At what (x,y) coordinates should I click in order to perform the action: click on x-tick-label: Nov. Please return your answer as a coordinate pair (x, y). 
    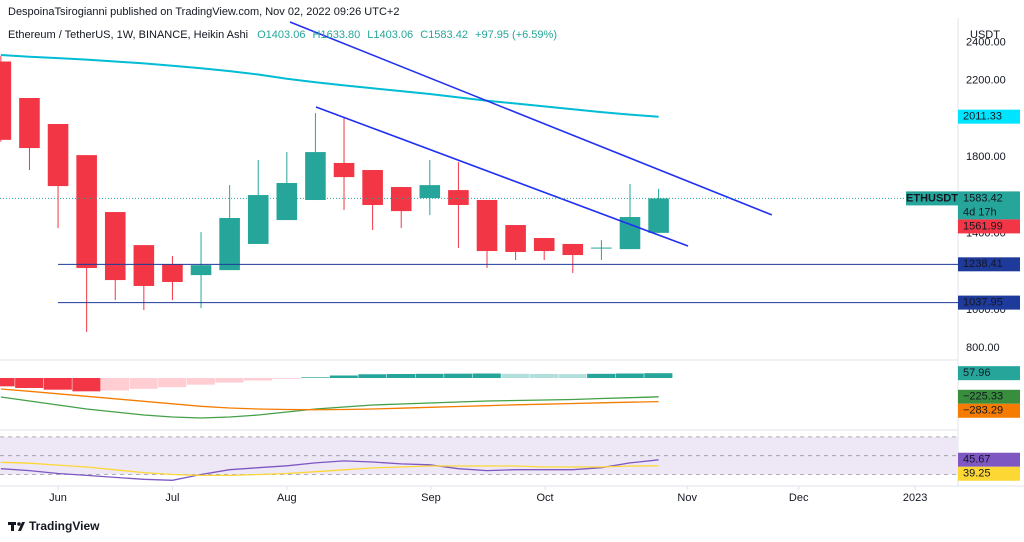
    Looking at the image, I should click on (687, 498).